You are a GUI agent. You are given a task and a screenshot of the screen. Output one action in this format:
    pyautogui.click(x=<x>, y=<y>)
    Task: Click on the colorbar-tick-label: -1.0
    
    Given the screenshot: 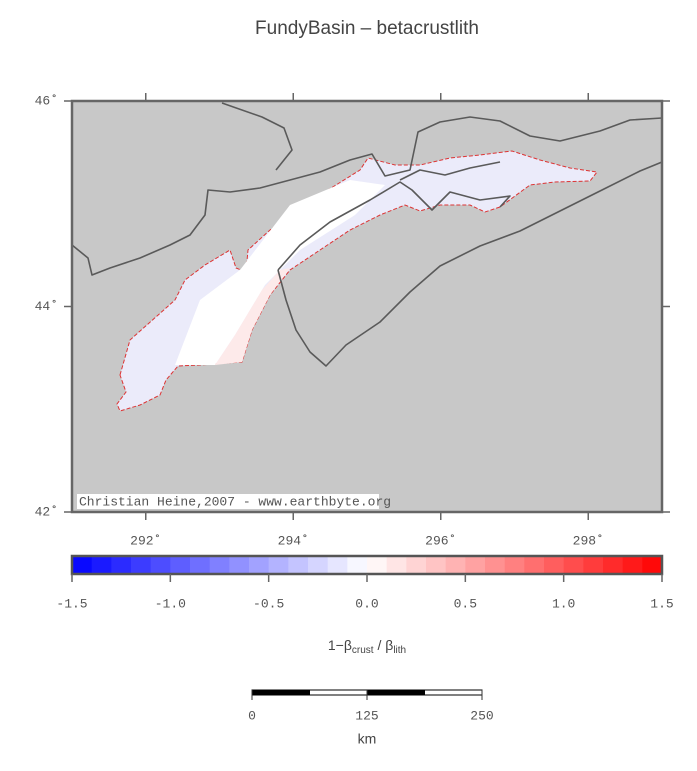 What is the action you would take?
    pyautogui.click(x=170, y=603)
    